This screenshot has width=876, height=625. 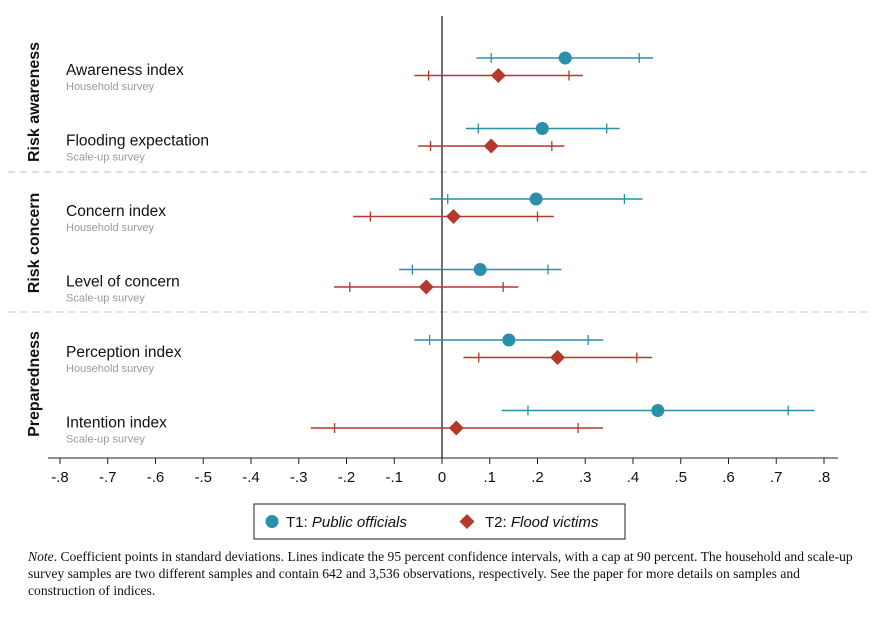 I want to click on legend-box, so click(x=439, y=521).